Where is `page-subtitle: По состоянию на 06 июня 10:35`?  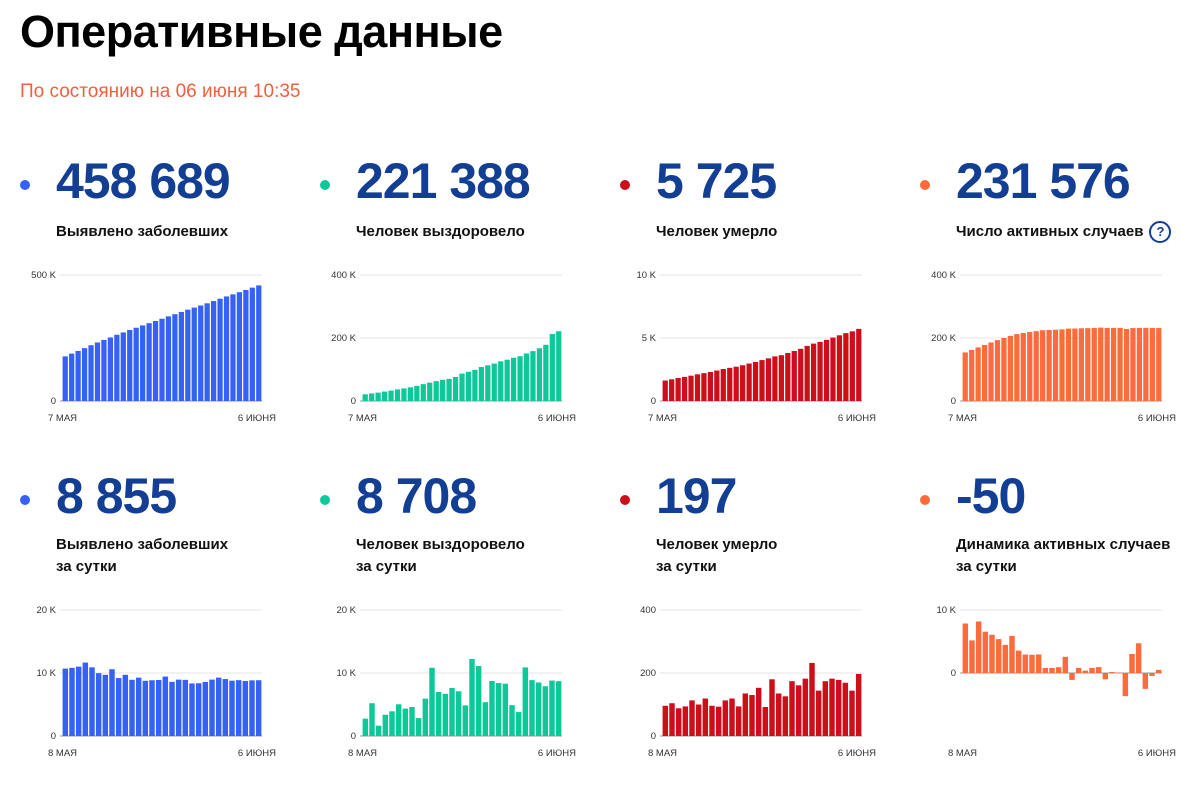
page-subtitle: По состоянию на 06 июня 10:35 is located at coordinates (160, 91).